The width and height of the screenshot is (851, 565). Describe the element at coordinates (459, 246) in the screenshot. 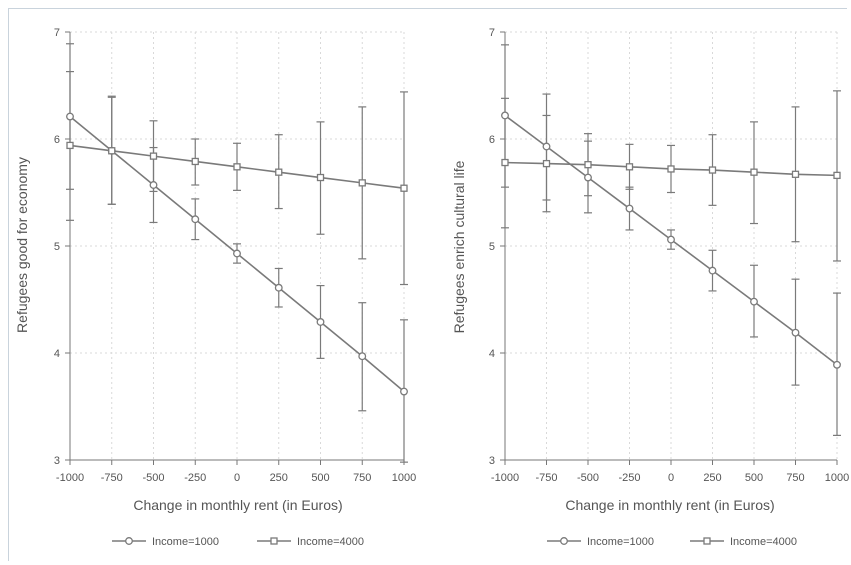

I see `y-axis-label: Refugees enrich cultural life` at that location.